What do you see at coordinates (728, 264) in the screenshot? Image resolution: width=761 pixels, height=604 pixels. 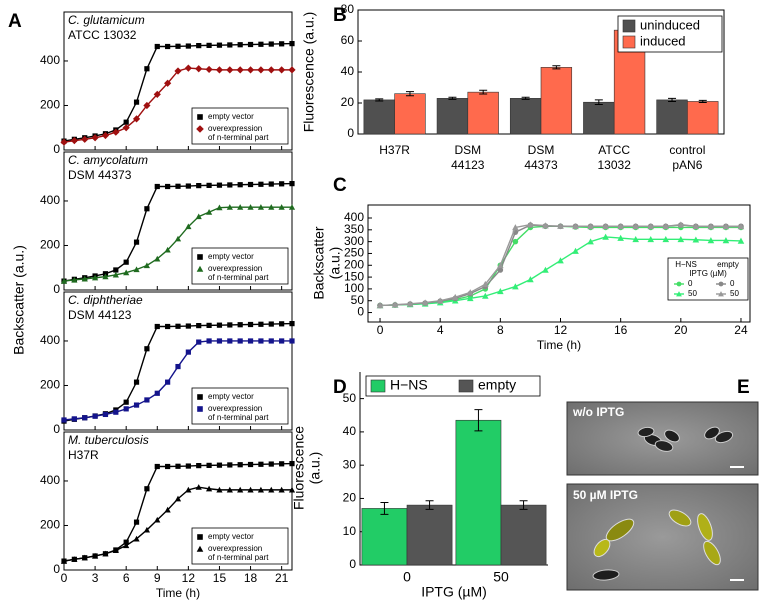 I see `legend-header: empty` at bounding box center [728, 264].